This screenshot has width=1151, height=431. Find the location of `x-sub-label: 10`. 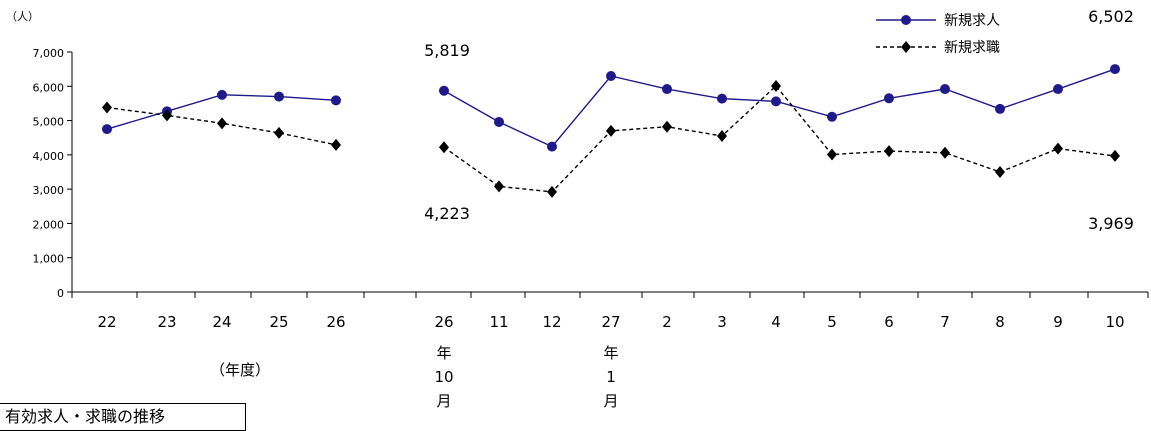

x-sub-label: 10 is located at coordinates (443, 377).